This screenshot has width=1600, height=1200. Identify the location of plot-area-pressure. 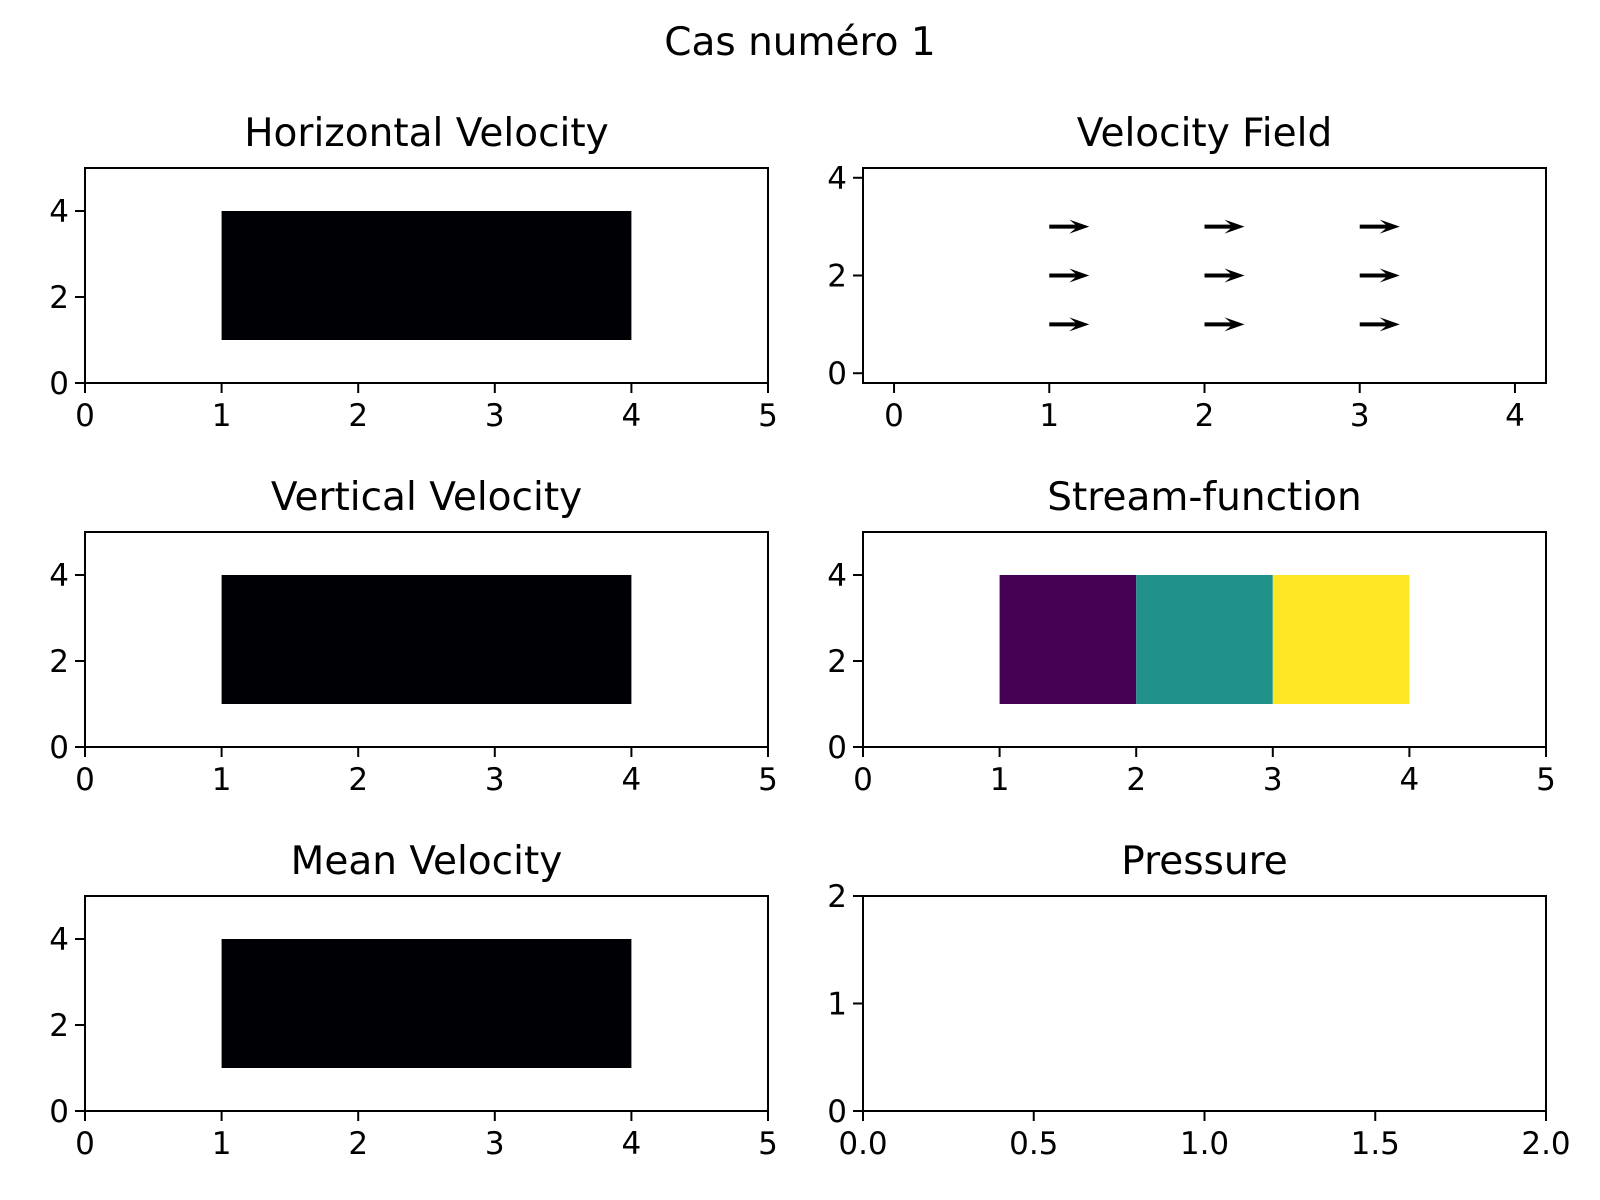
(1204, 1003).